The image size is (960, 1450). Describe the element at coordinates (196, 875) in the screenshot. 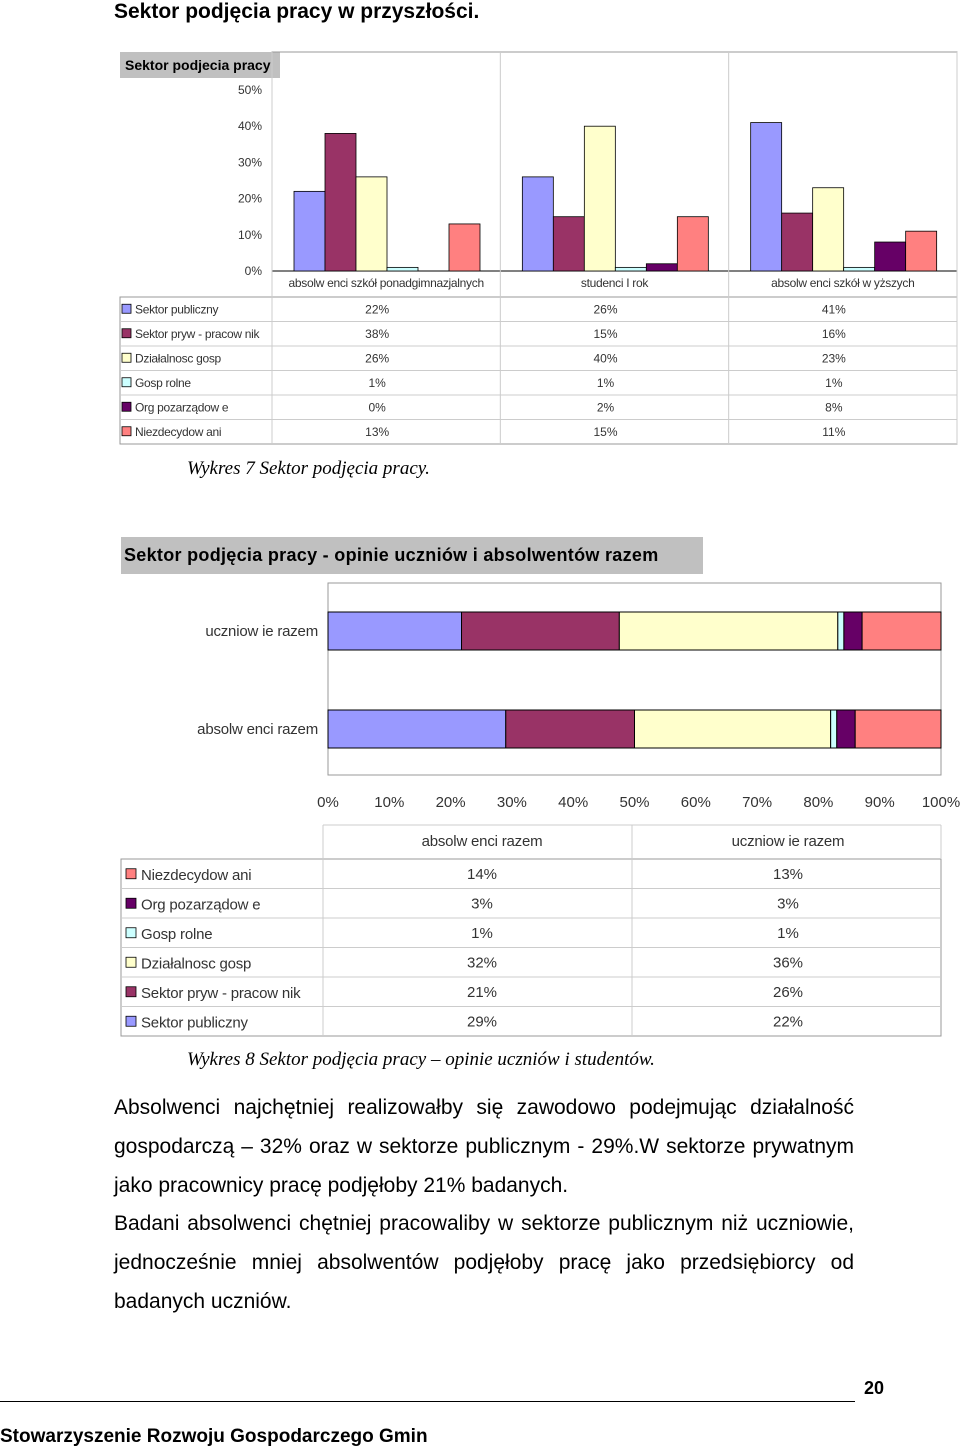

I see `chart2-legend-label: Niezdecydow ani` at that location.